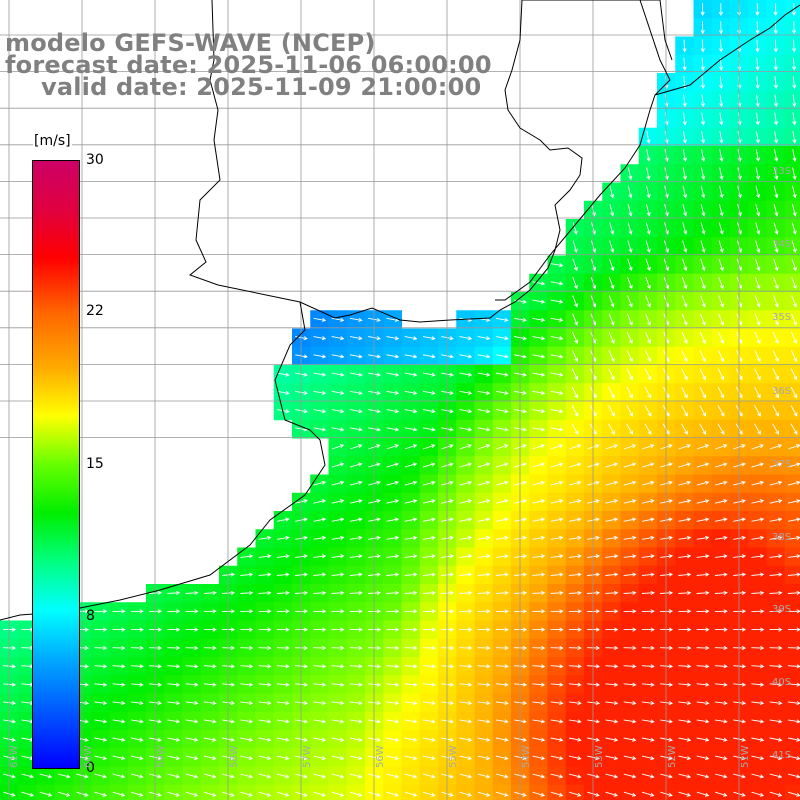 The height and width of the screenshot is (800, 800). Describe the element at coordinates (234, 756) in the screenshot. I see `lon-label: 58W` at that location.